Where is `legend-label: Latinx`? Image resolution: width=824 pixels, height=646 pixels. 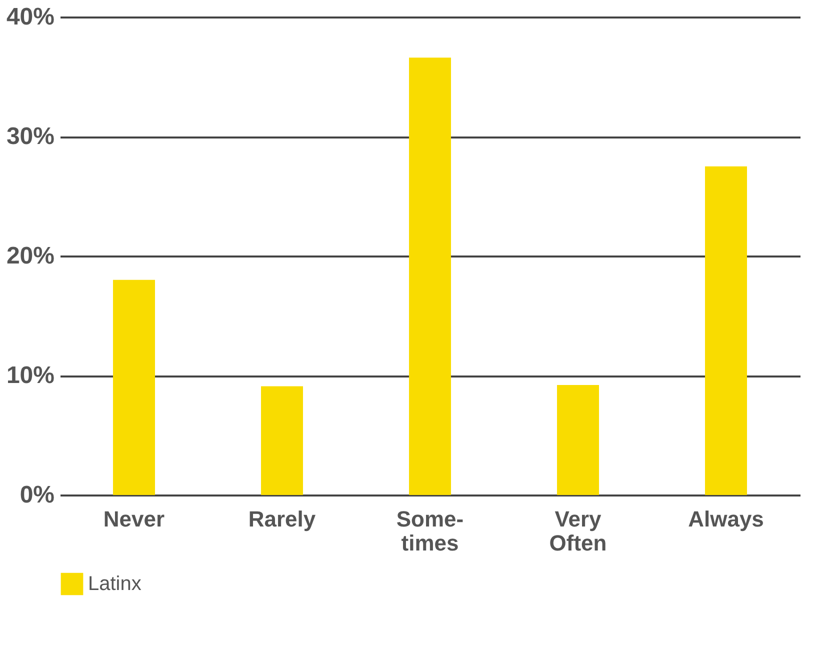
legend-label: Latinx is located at coordinates (115, 584).